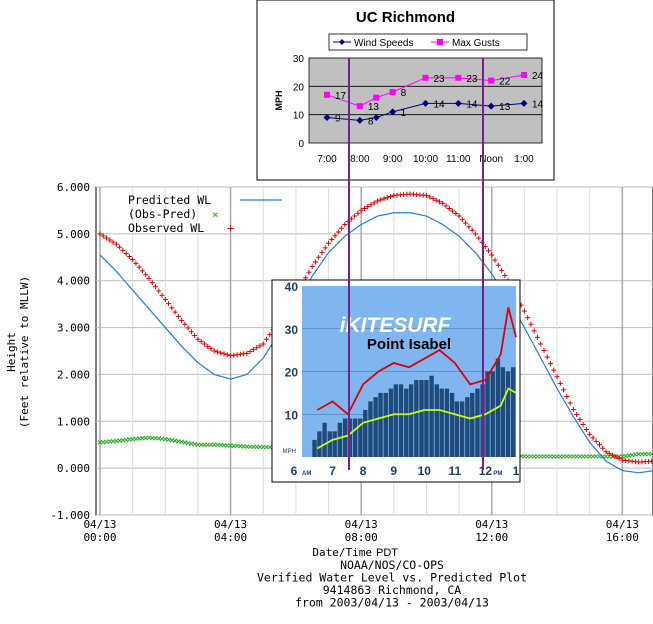  What do you see at coordinates (486, 471) in the screenshot?
I see `x-tick-label: 12` at bounding box center [486, 471].